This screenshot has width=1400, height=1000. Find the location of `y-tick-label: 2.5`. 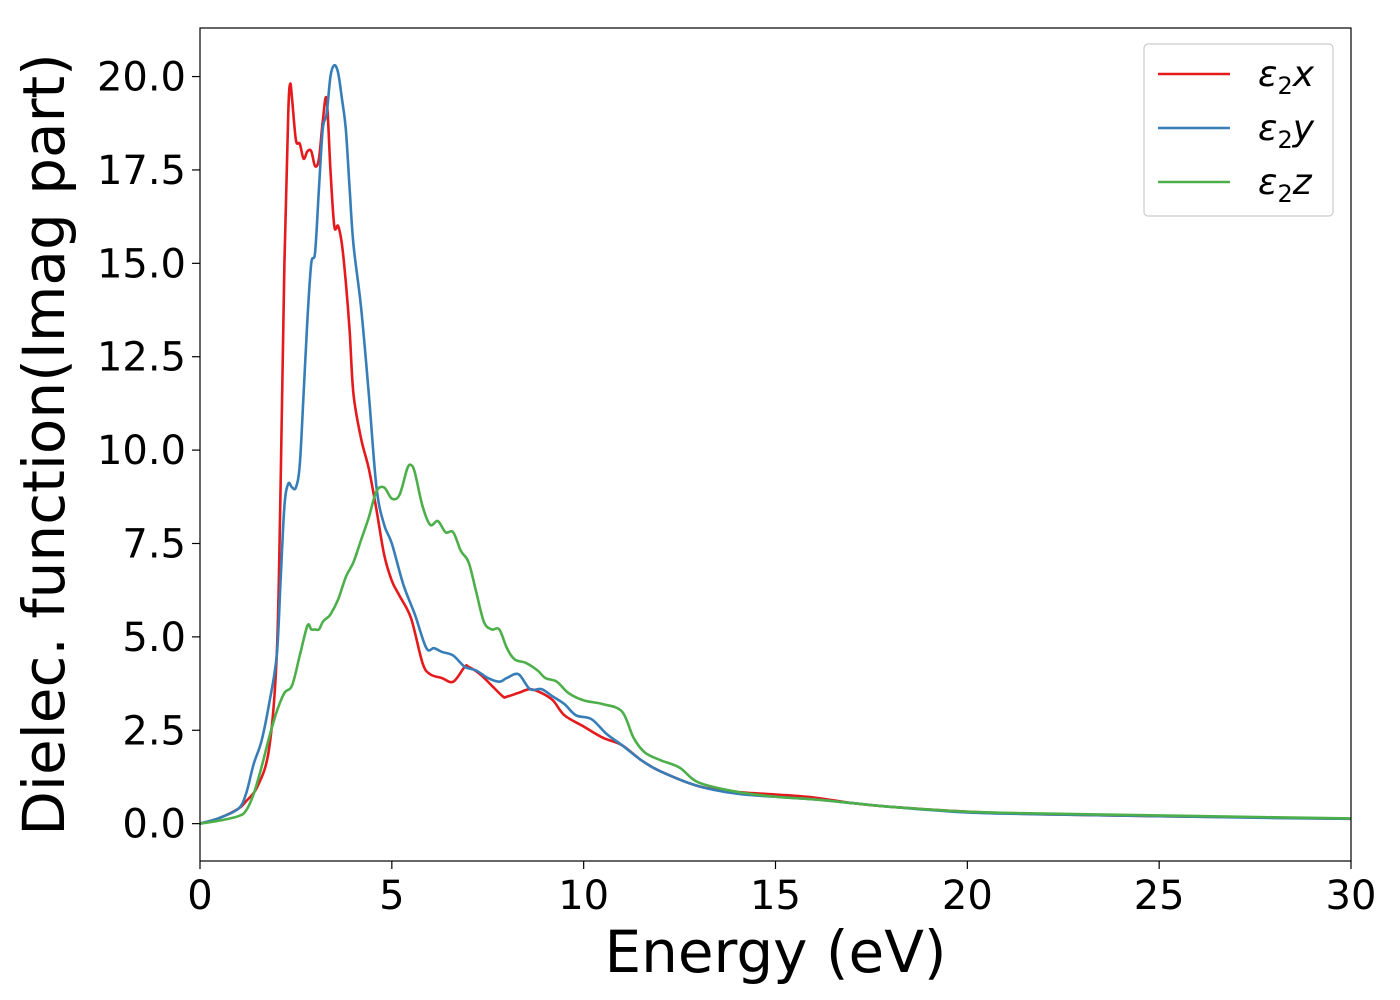

y-tick-label: 2.5 is located at coordinates (154, 731).